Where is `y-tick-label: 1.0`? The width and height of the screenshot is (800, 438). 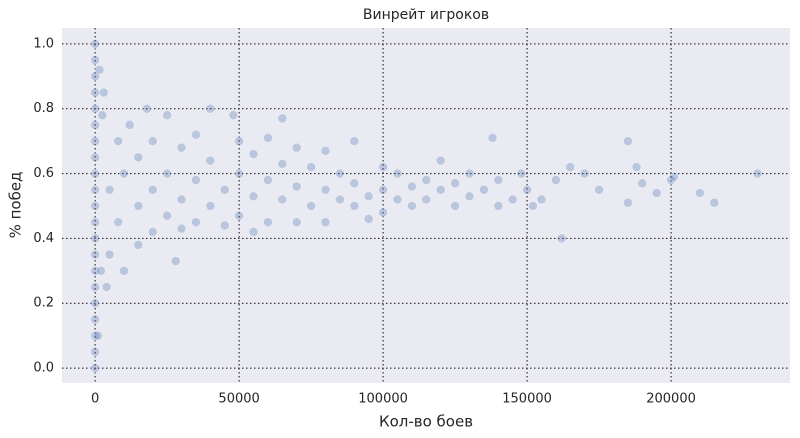 y-tick-label: 1.0 is located at coordinates (43, 43).